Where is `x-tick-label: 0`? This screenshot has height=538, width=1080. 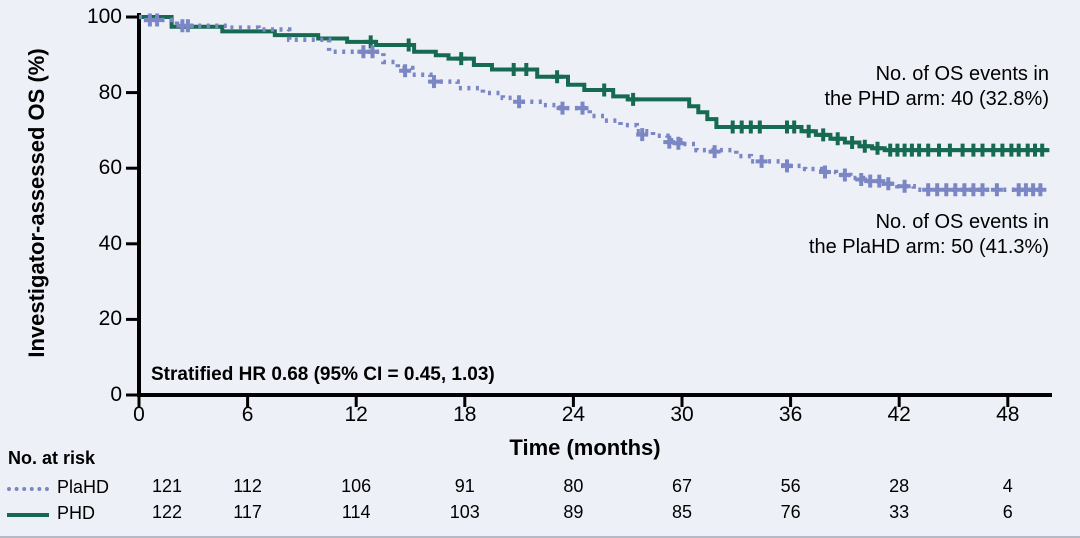
x-tick-label: 0 is located at coordinates (139, 414).